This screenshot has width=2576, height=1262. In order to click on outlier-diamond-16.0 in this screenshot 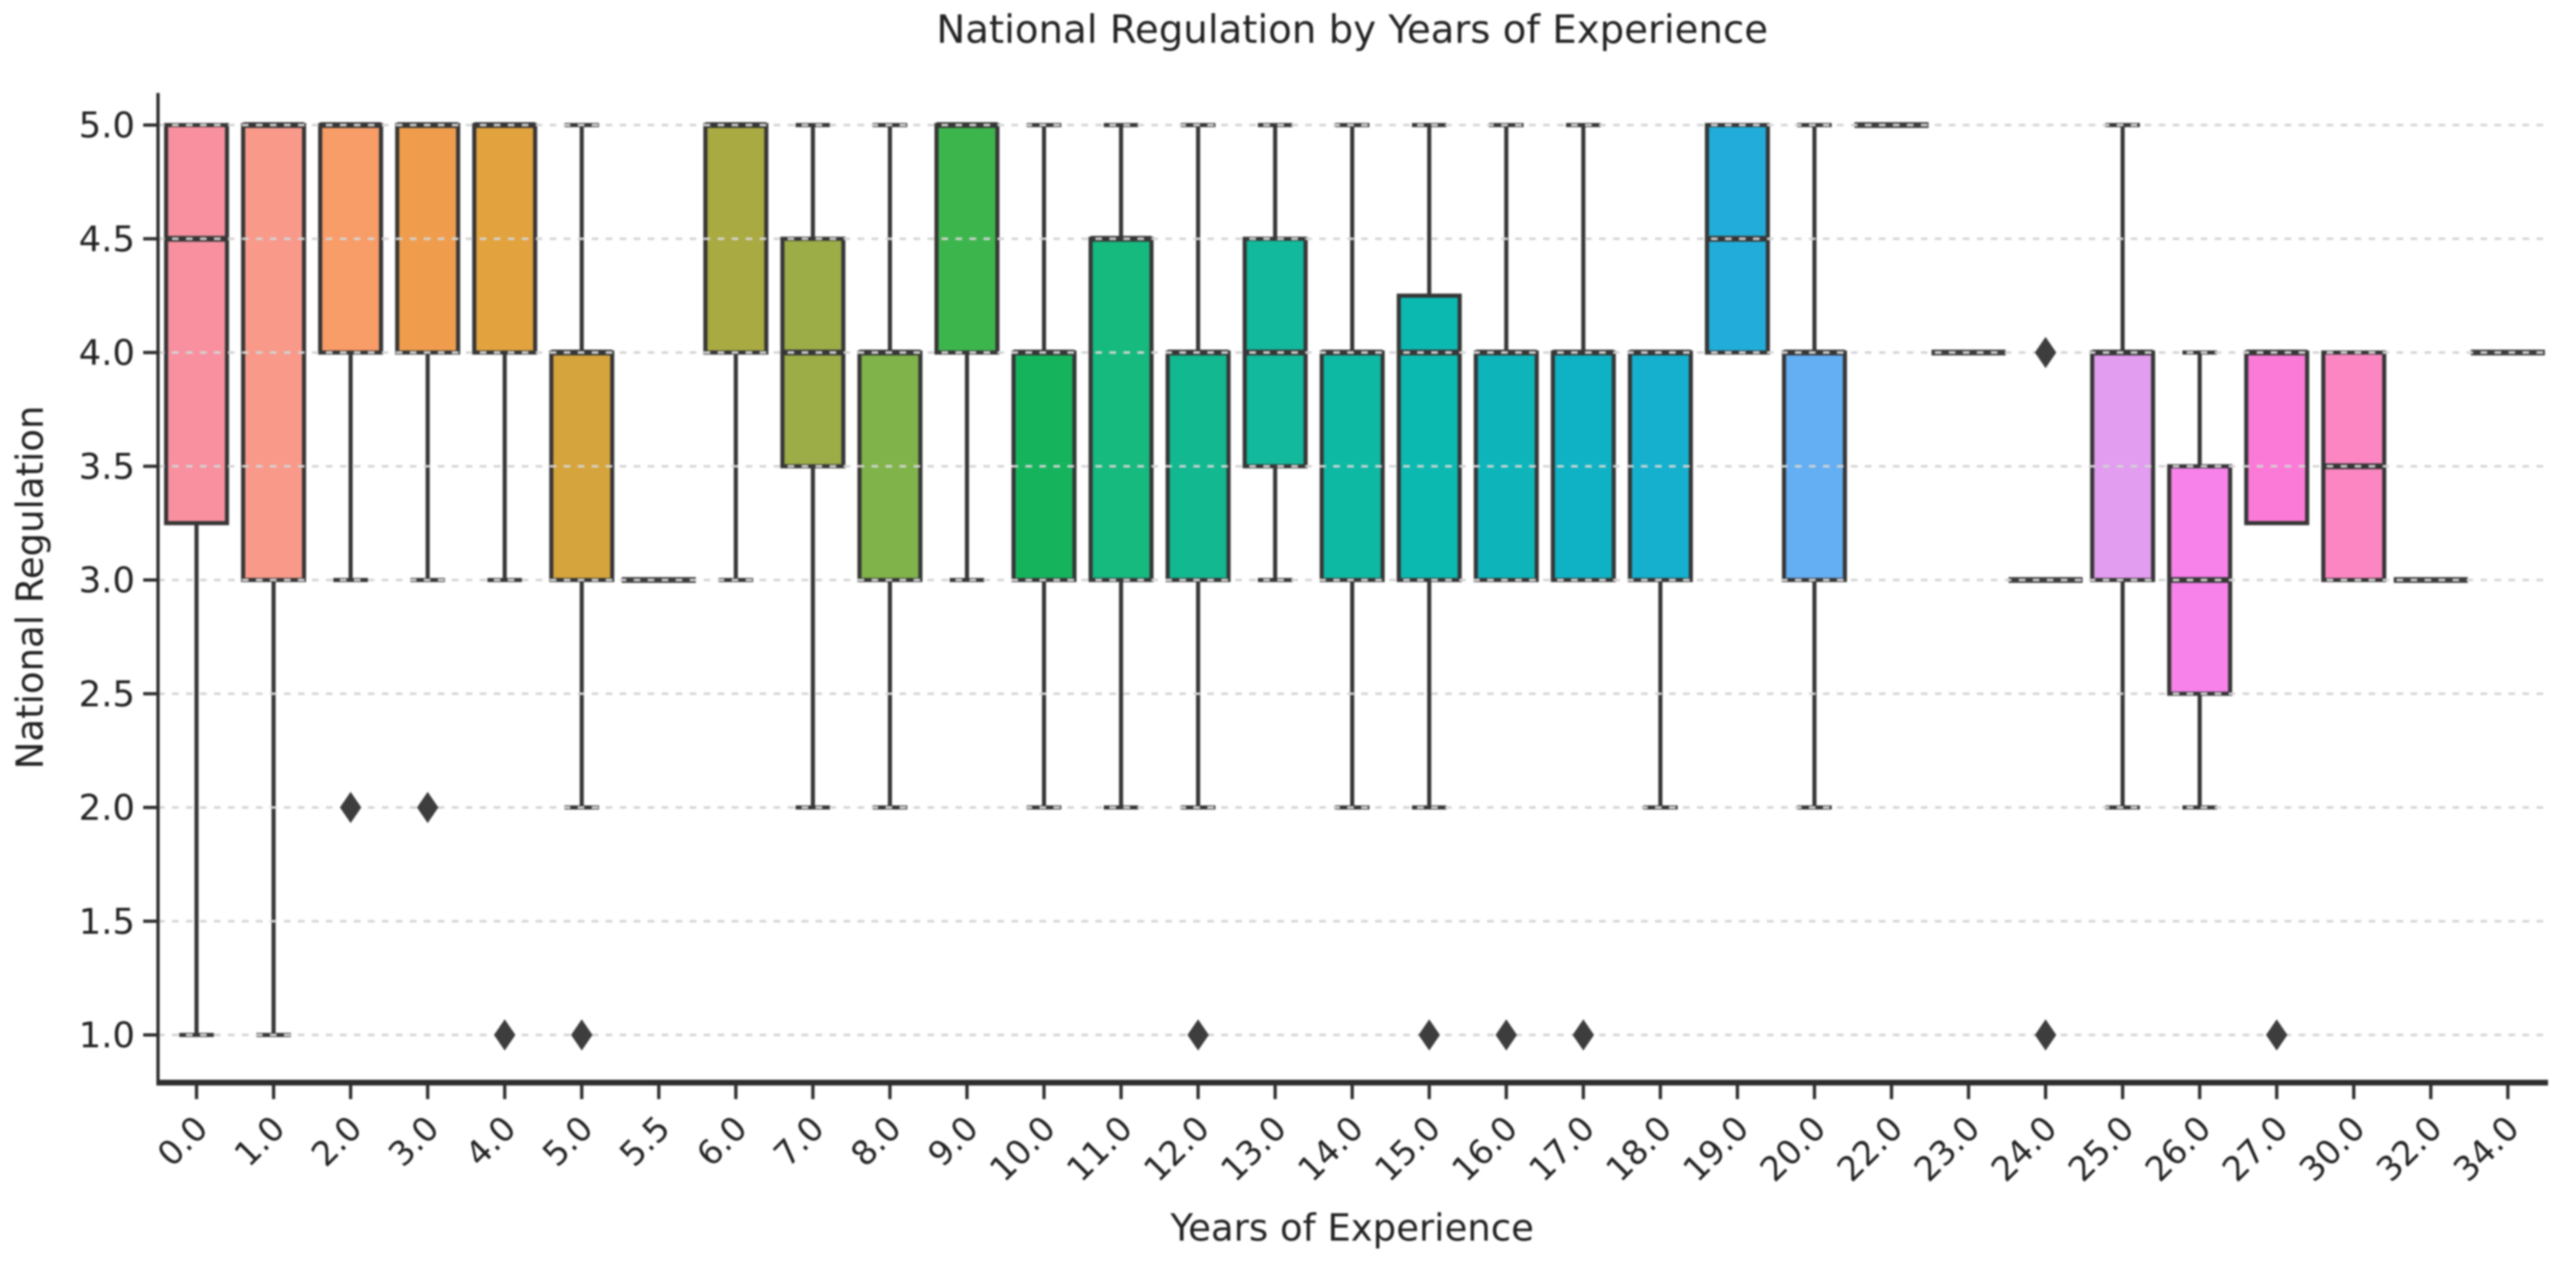, I will do `click(1506, 1035)`.